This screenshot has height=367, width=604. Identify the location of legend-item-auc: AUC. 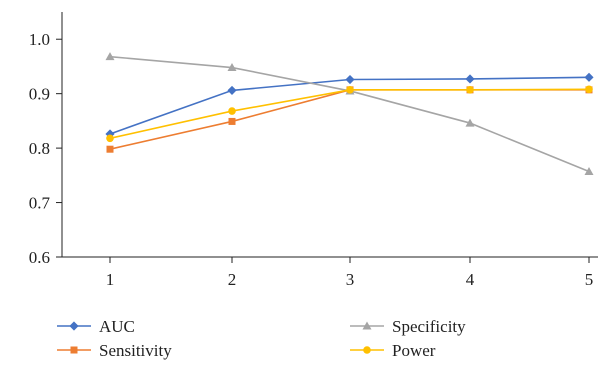
(96, 326).